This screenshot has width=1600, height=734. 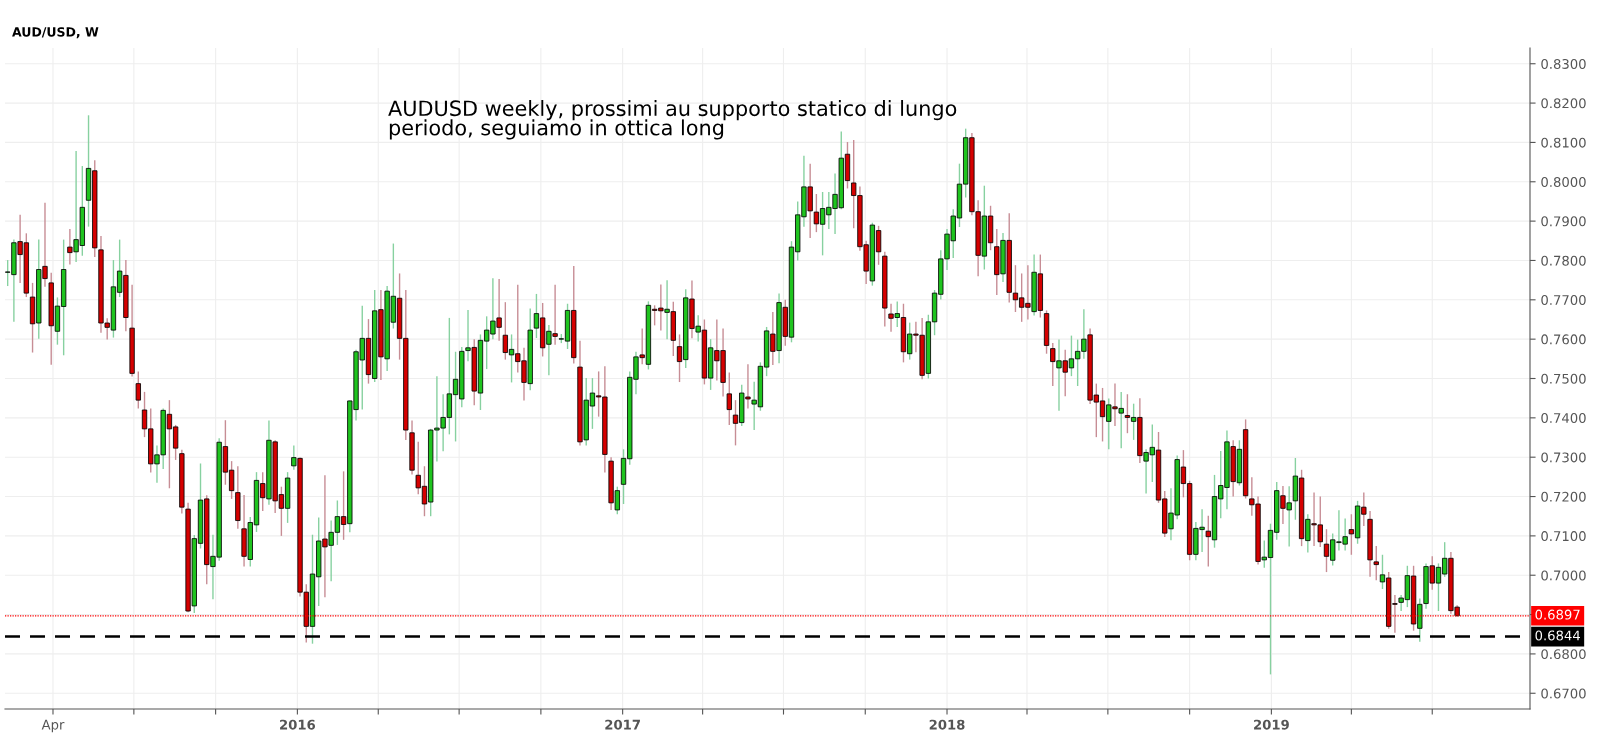 I want to click on y-tick-label: 0.7400, so click(x=1563, y=418).